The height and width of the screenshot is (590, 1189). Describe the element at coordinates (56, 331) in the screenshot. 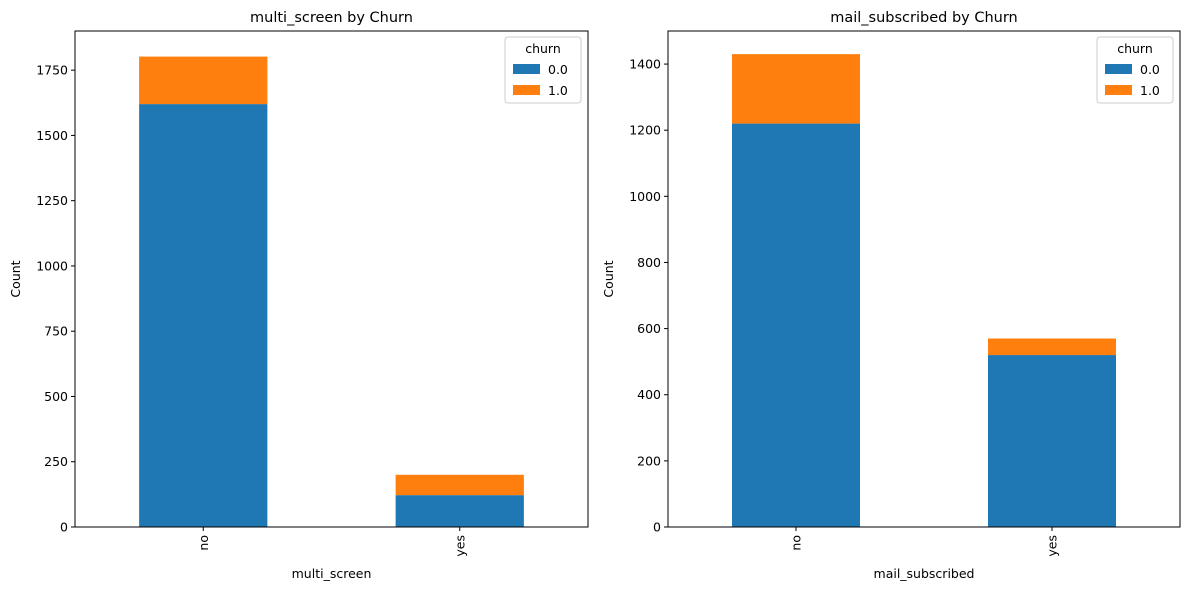

I see `y-tick-label: 750` at that location.